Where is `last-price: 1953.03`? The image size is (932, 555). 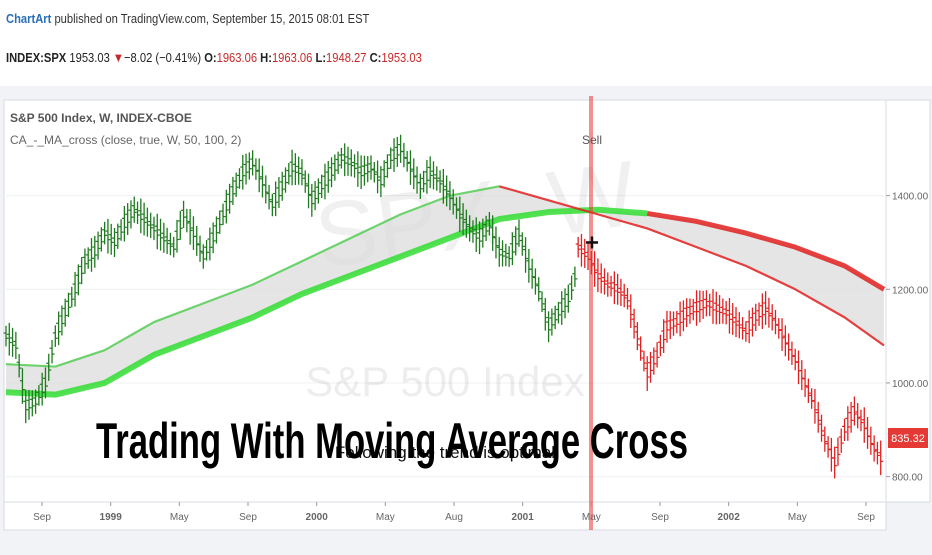
last-price: 1953.03 is located at coordinates (89, 57).